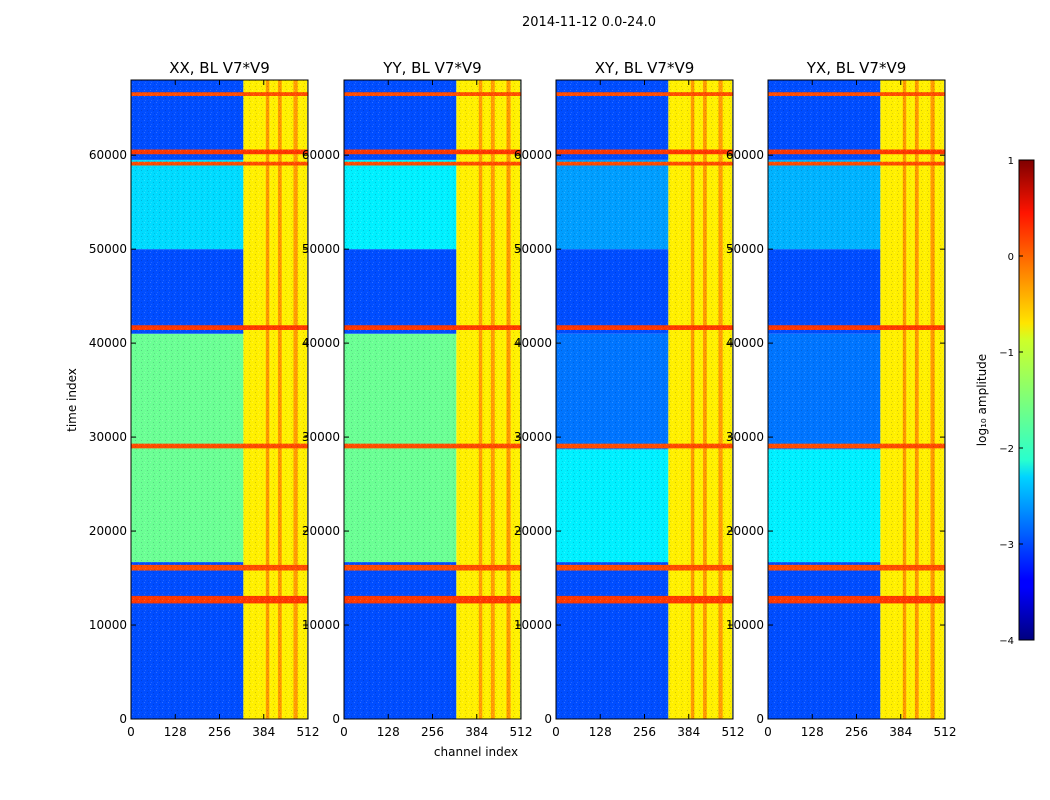 This screenshot has height=800, width=1050. Describe the element at coordinates (1011, 161) in the screenshot. I see `colorbar-tick-label: 1` at that location.